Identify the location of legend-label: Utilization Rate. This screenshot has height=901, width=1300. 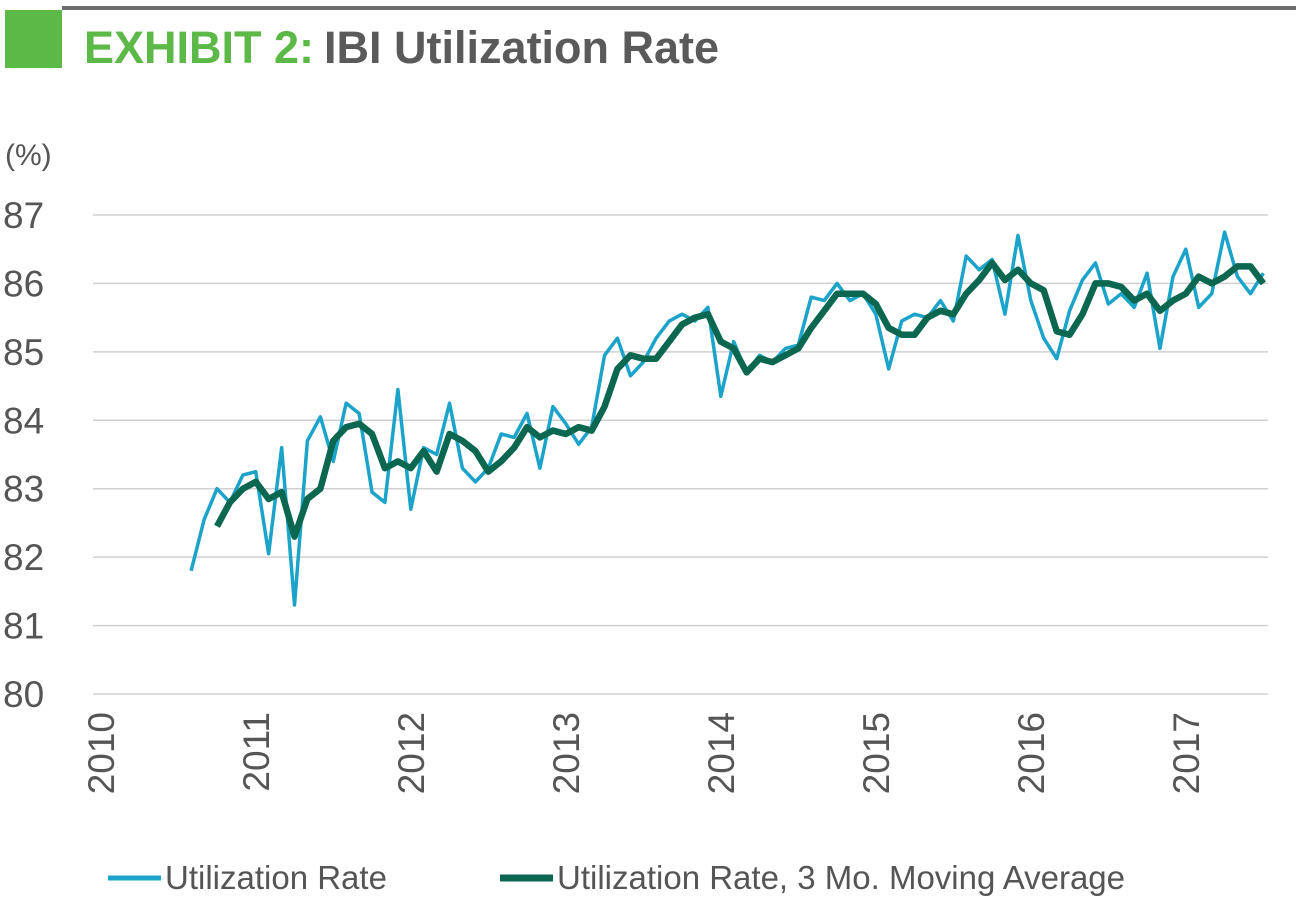
(276, 877).